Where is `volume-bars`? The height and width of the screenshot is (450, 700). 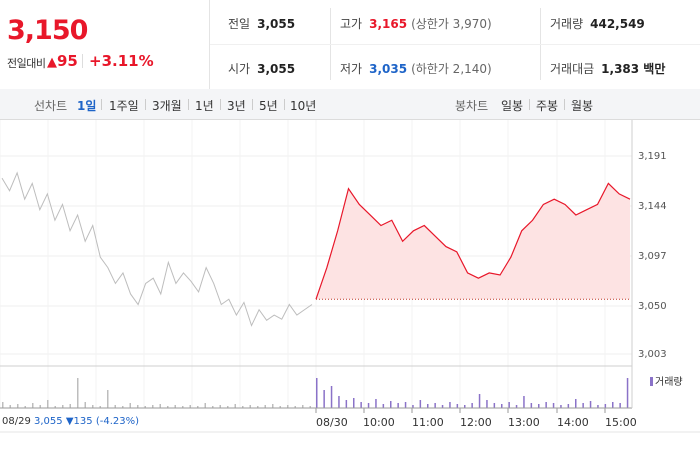 volume-bars is located at coordinates (315, 393).